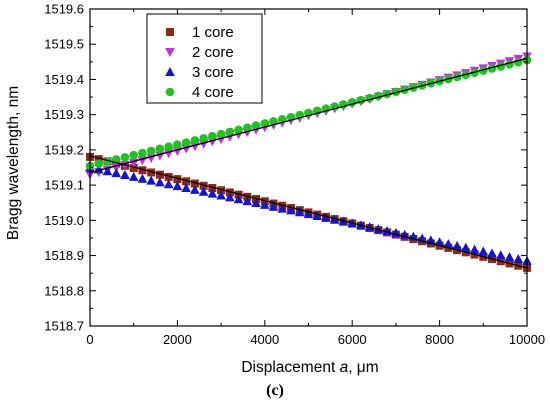 The height and width of the screenshot is (406, 550). I want to click on x-tick-label: 10000, so click(527, 339).